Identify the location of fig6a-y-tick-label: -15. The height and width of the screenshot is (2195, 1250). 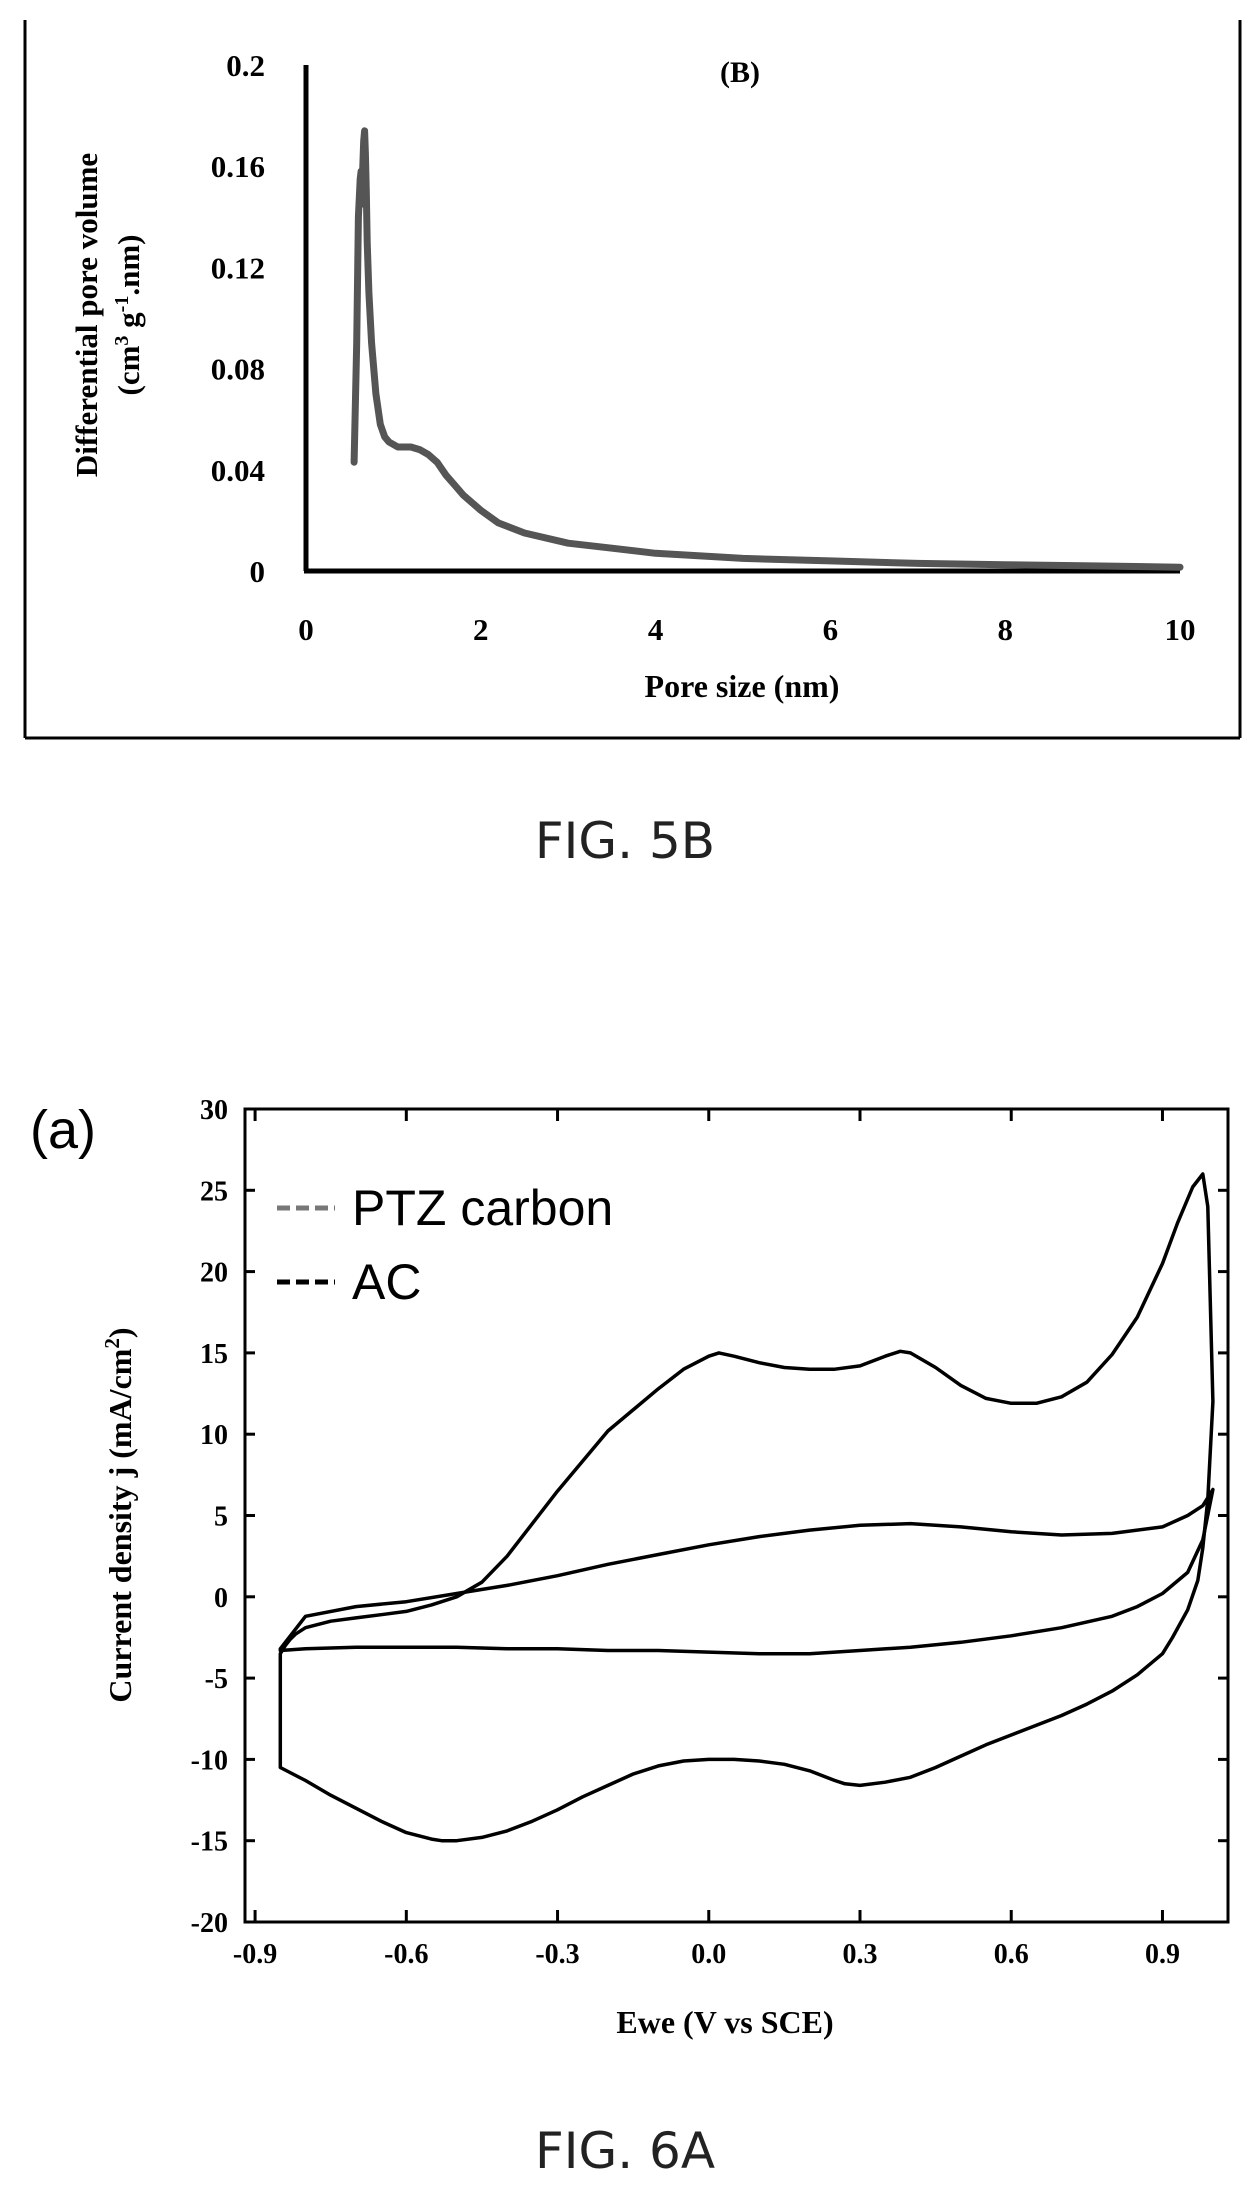
(209, 1842).